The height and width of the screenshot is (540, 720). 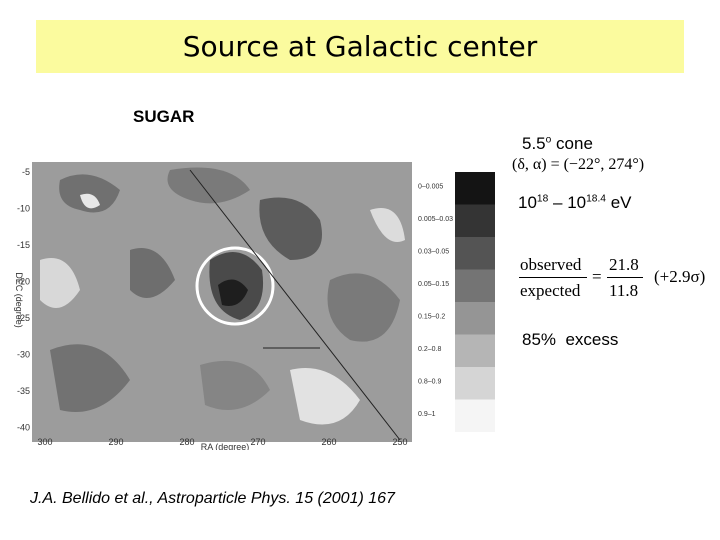 I want to click on legend-label: 0.9–1, so click(x=427, y=414).